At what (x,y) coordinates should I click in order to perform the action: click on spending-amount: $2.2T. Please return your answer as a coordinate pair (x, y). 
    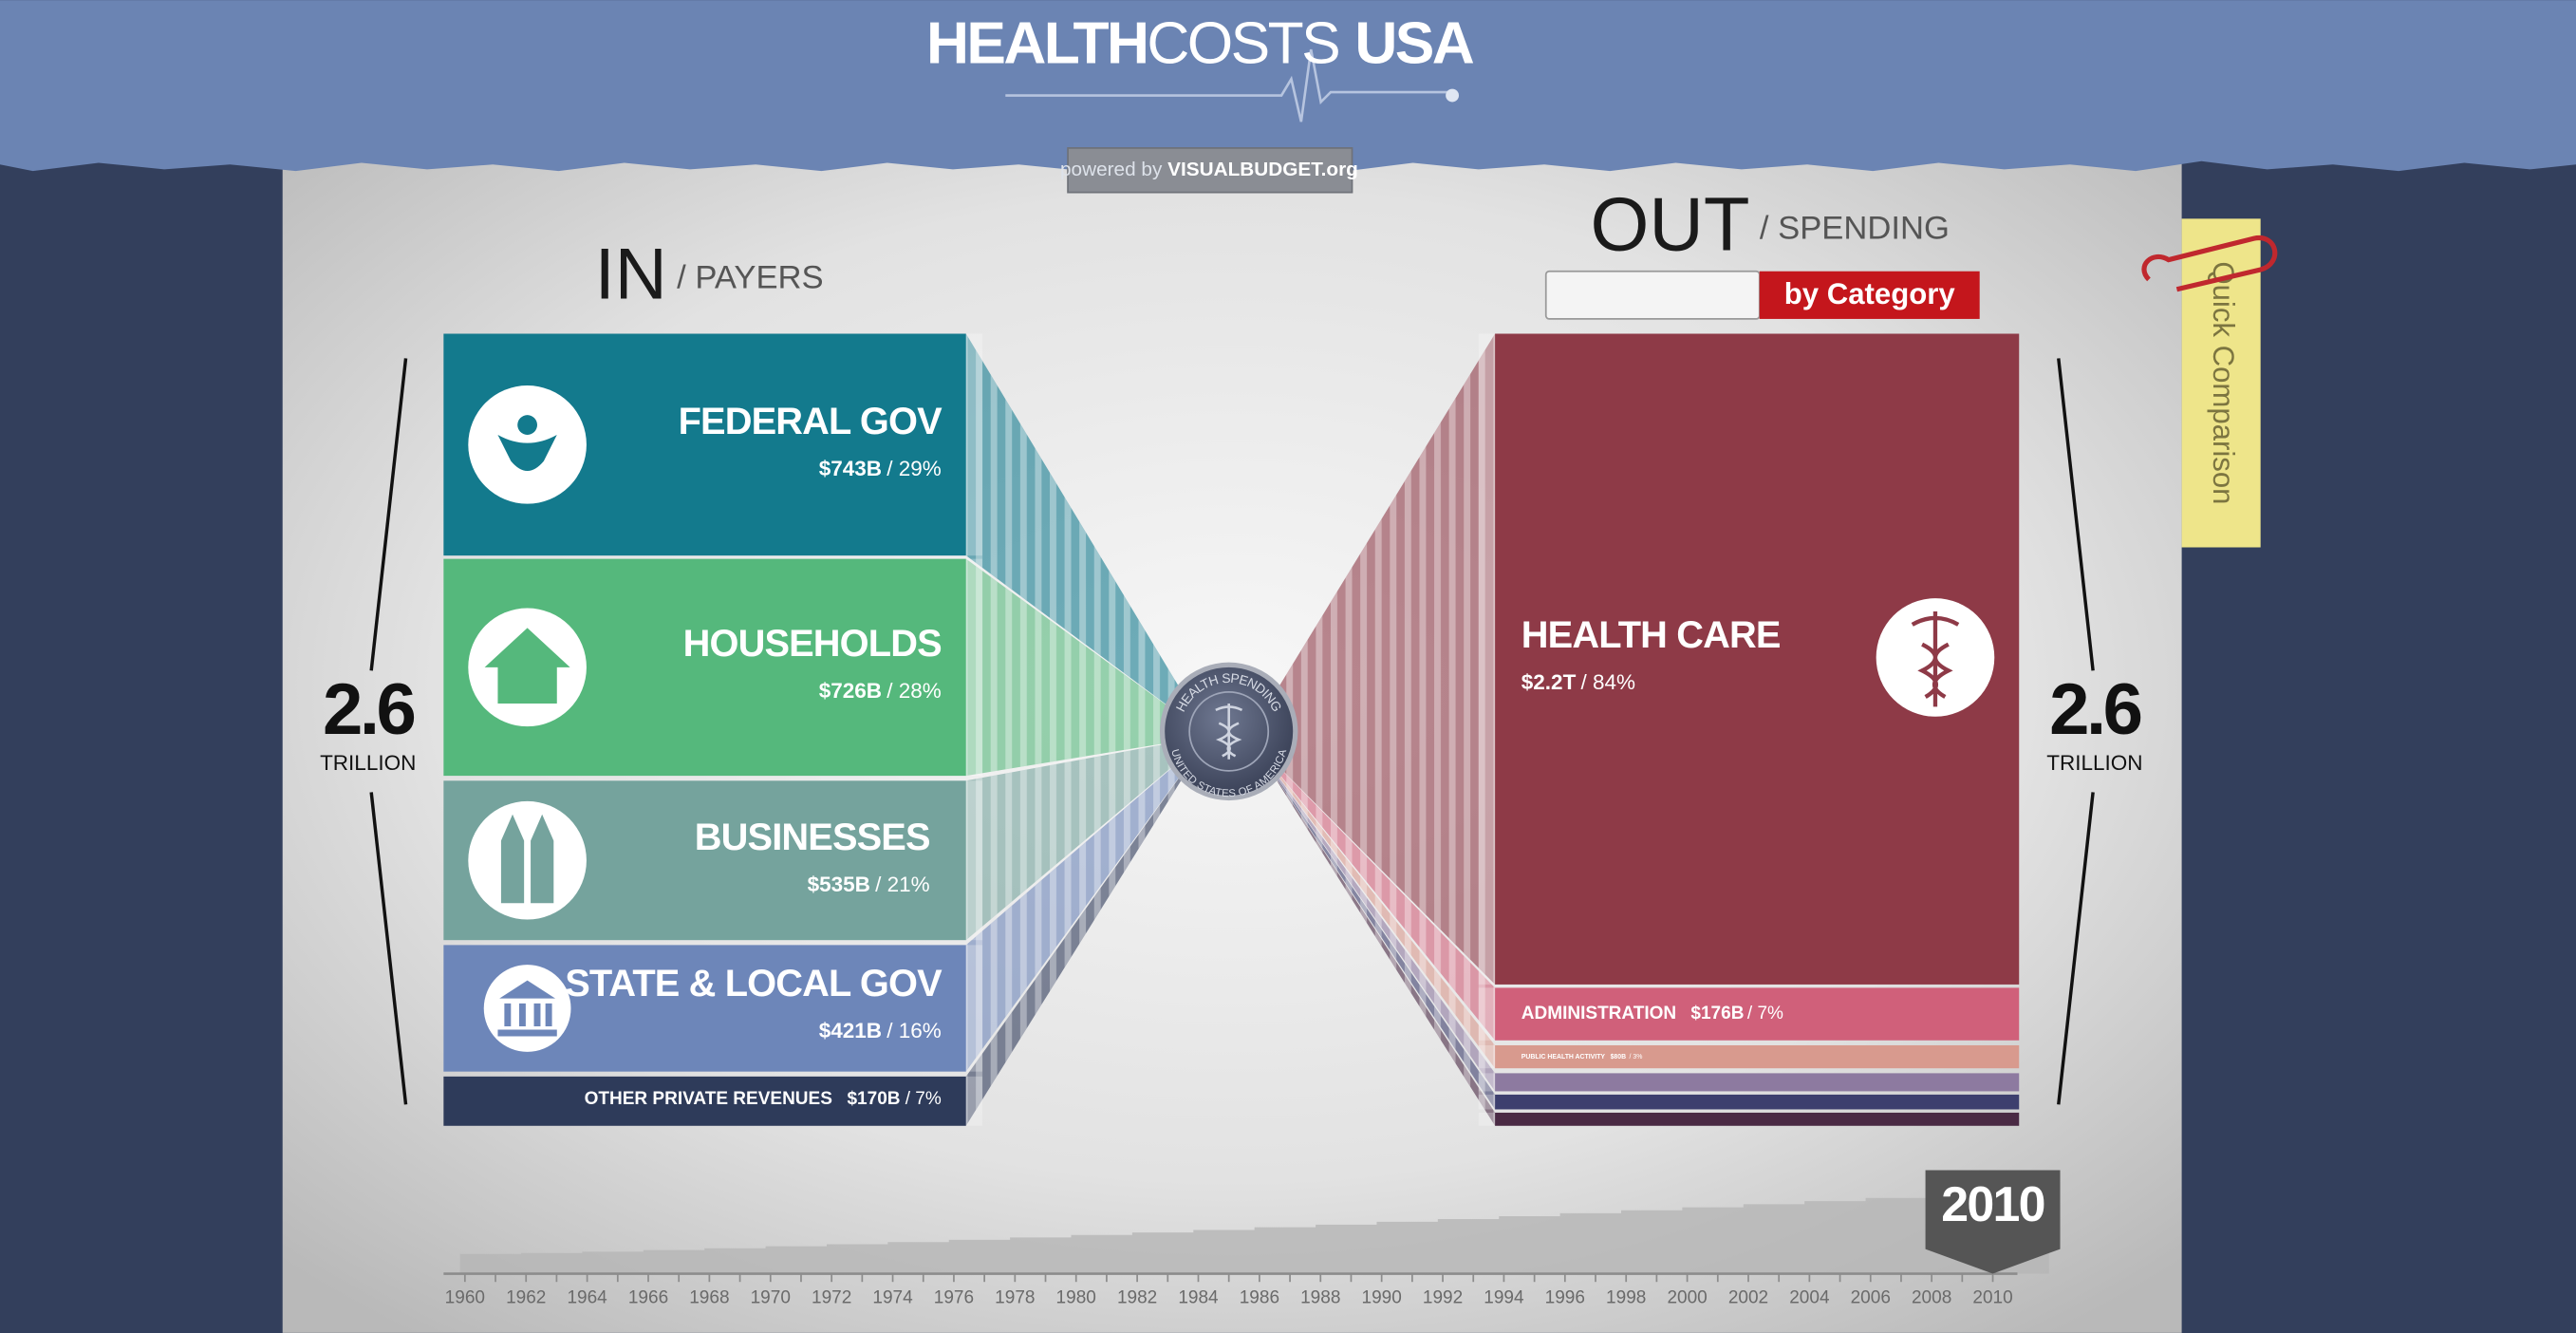
    Looking at the image, I should click on (1549, 682).